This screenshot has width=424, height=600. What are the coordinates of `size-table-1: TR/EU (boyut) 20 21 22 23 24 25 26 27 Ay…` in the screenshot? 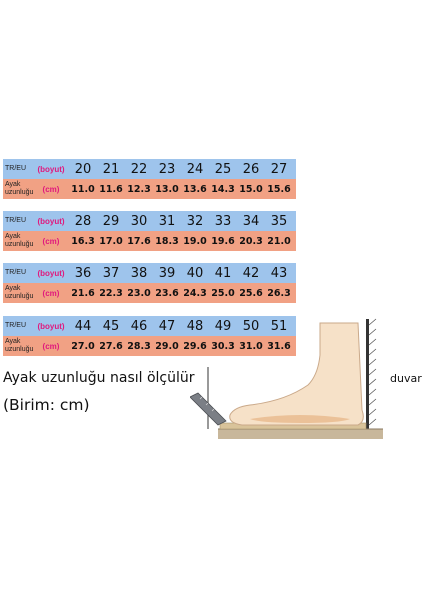 It's located at (149, 179).